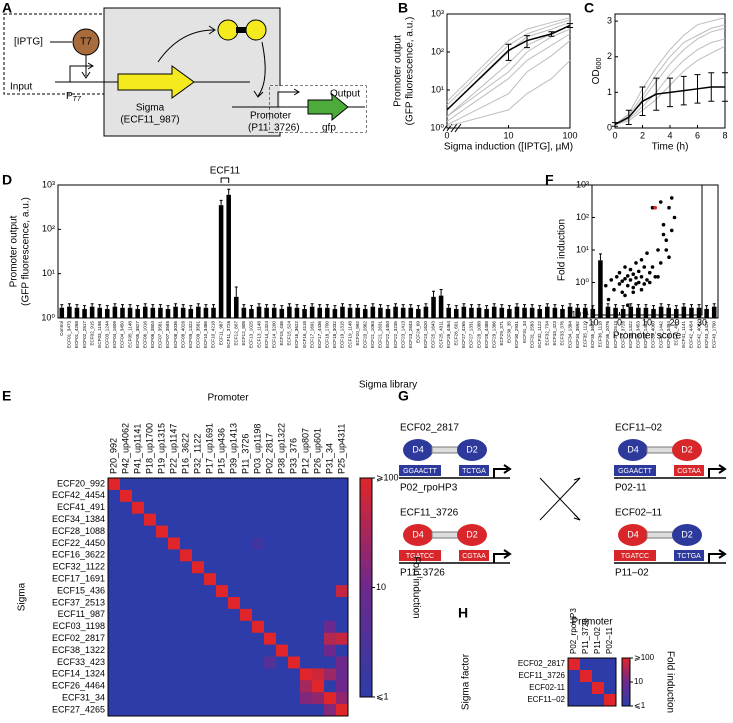 The image size is (733, 723). What do you see at coordinates (573, 631) in the screenshot?
I see `column-label: P02_rpoHP3` at bounding box center [573, 631].